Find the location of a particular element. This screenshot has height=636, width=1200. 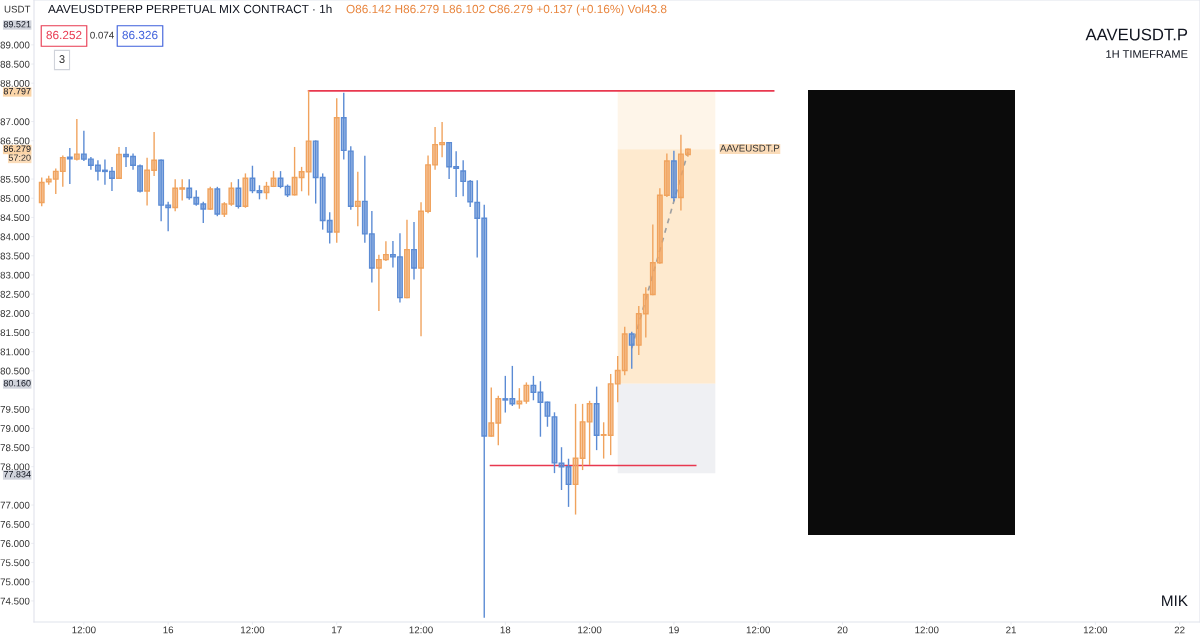

y-tick-label: 82.000 is located at coordinates (15, 313).